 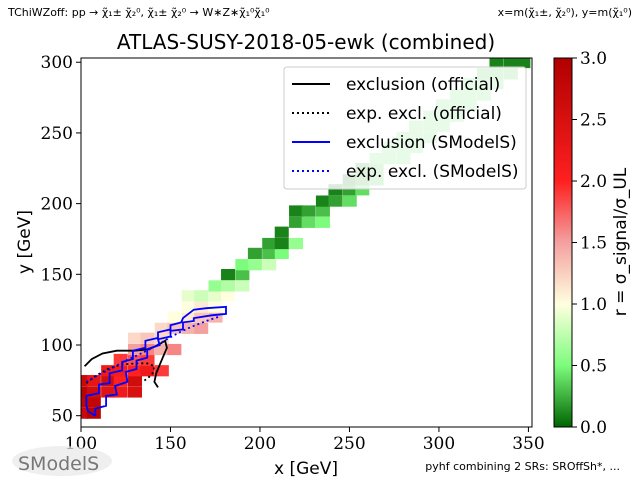 What do you see at coordinates (306, 42) in the screenshot?
I see `chart-title: ATLAS-SUSY-2018-05-ewk (combined)` at bounding box center [306, 42].